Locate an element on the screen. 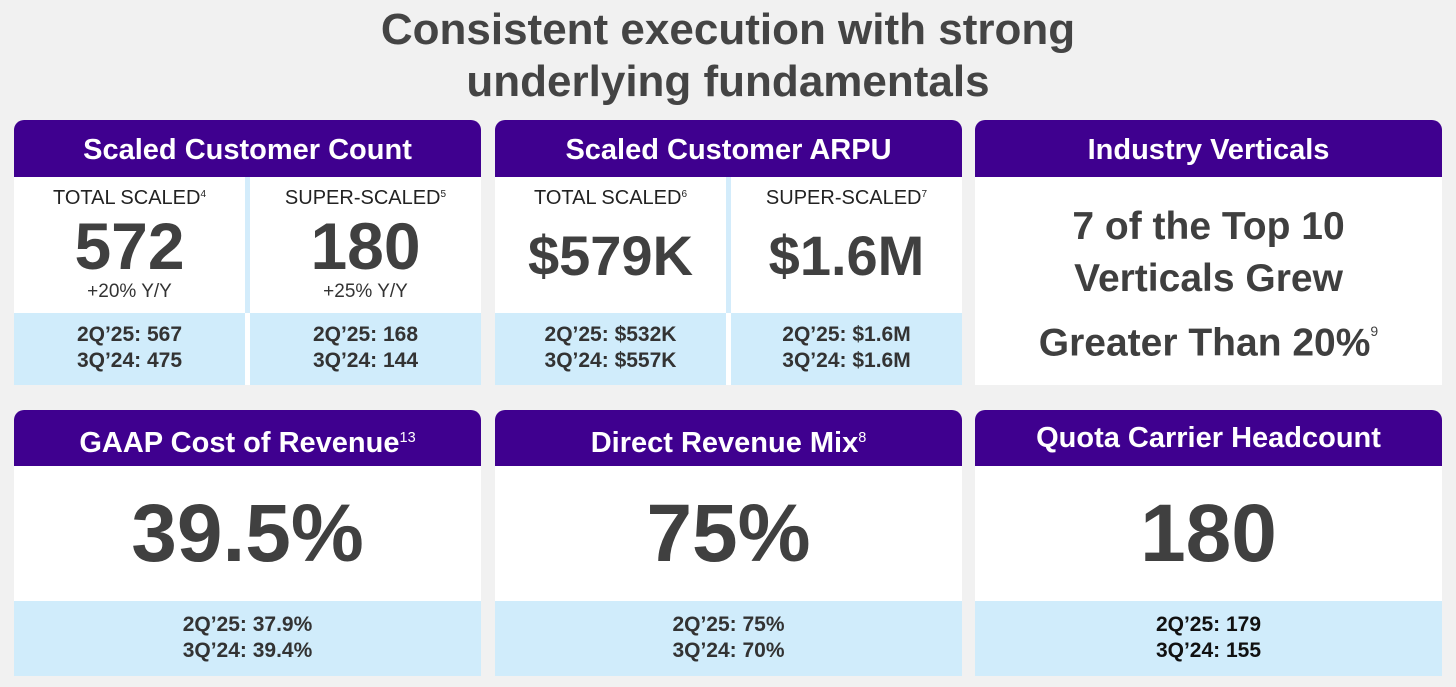 Image resolution: width=1456 pixels, height=687 pixels. metric-label: SUPER-SCALED7 is located at coordinates (846, 199).